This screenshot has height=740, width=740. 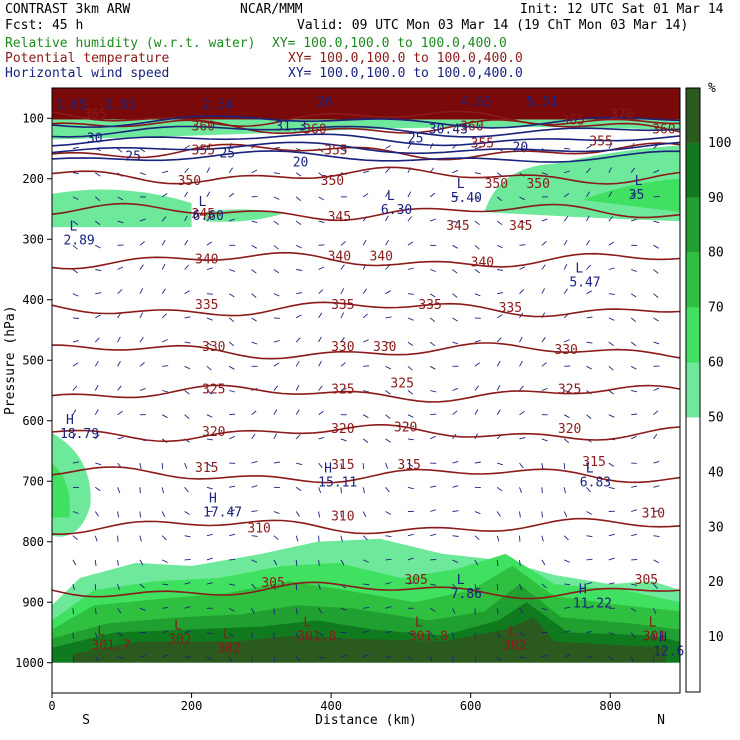 I want to click on extremum-value: 18.79, so click(x=79, y=434).